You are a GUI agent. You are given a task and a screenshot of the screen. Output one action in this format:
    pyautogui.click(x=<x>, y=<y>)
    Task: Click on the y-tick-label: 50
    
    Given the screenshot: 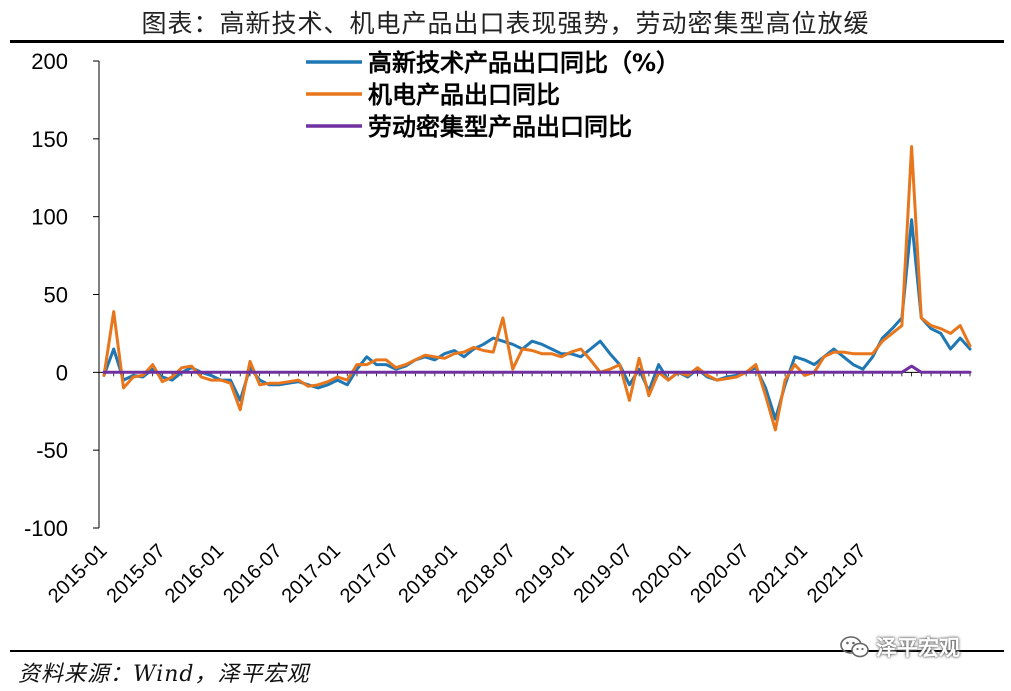 What is the action you would take?
    pyautogui.click(x=56, y=295)
    